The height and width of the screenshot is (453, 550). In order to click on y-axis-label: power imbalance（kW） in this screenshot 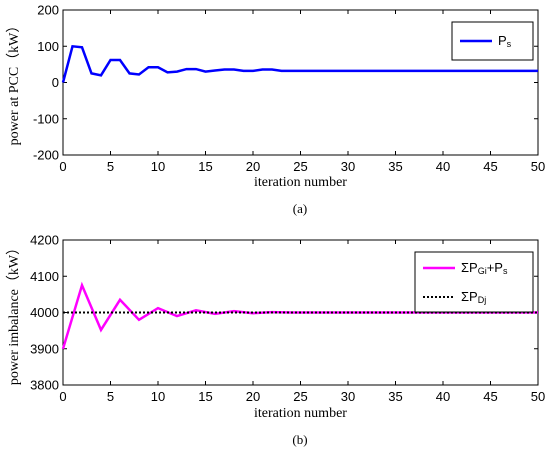, I will do `click(14, 313)`.